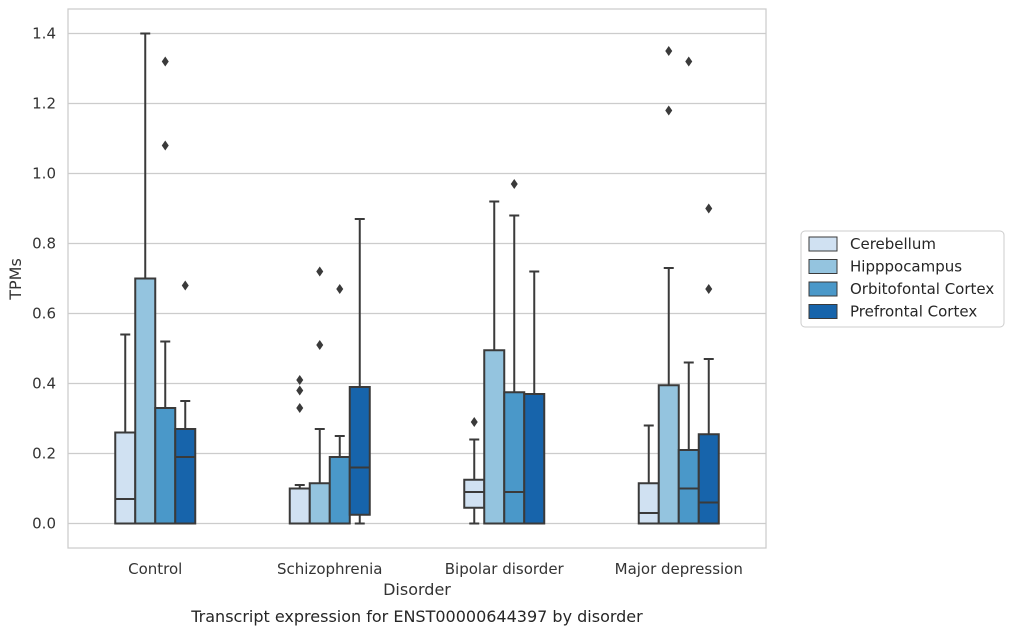 Image resolution: width=1014 pixels, height=634 pixels. I want to click on y-tick-labels: 0.0 0.2 0.4 0.6 0.8 1.0 1.2 1.4, so click(44, 279).